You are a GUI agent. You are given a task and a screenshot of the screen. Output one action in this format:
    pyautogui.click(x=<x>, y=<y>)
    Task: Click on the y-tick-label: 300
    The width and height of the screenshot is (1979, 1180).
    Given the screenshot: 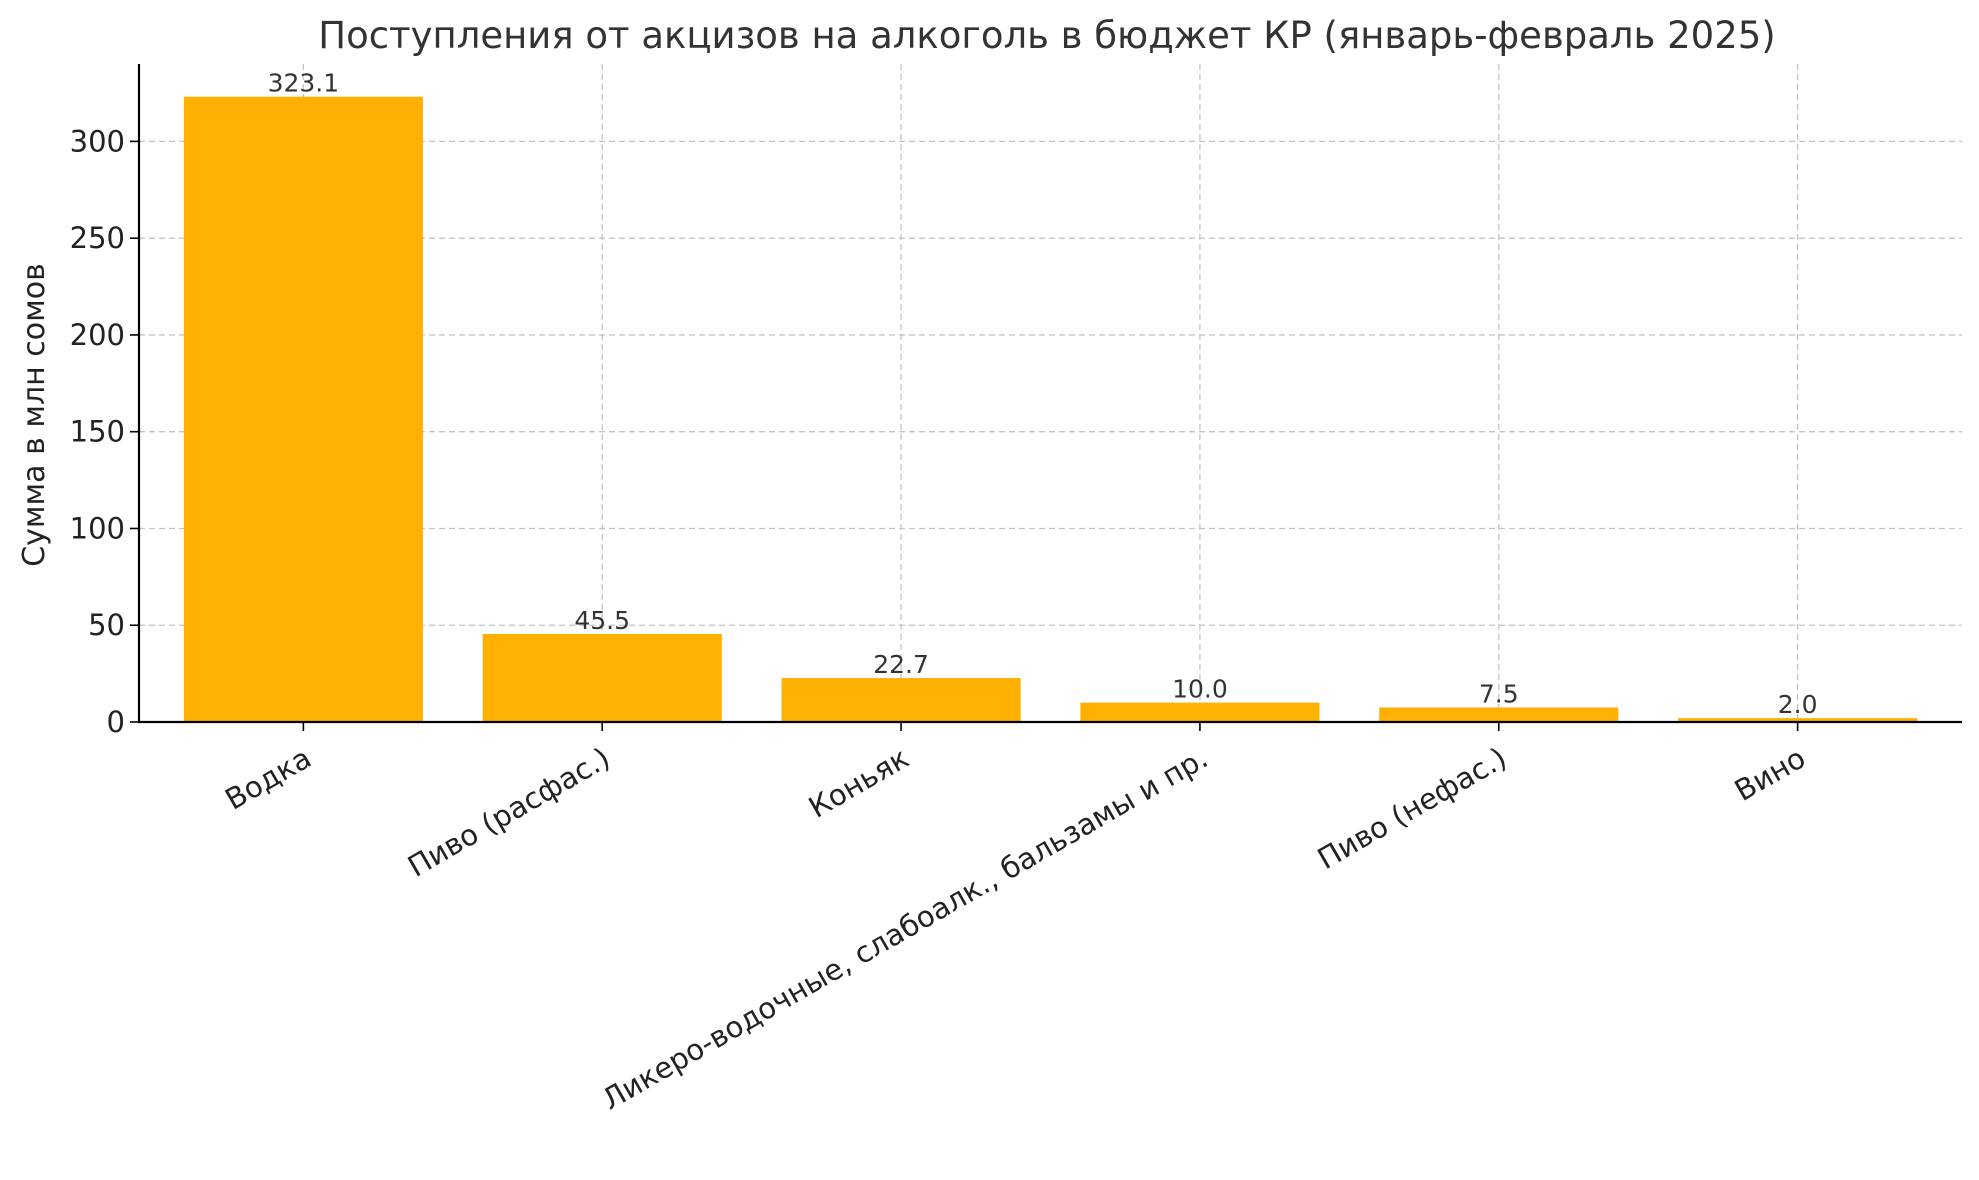 What is the action you would take?
    pyautogui.click(x=97, y=141)
    